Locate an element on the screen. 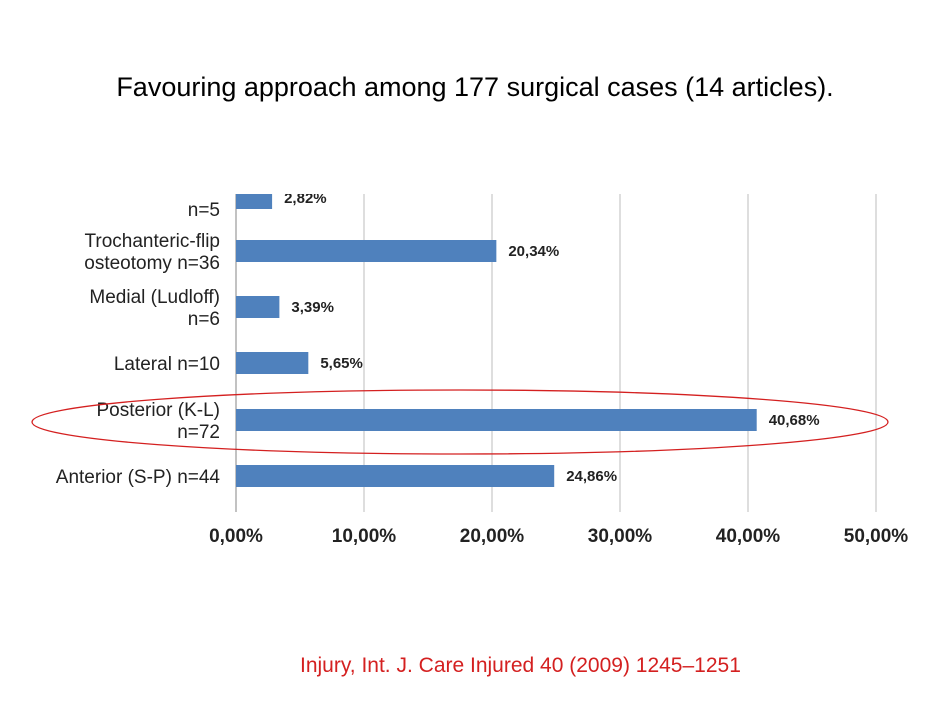 The width and height of the screenshot is (950, 713). data-label: 3,39% is located at coordinates (312, 307).